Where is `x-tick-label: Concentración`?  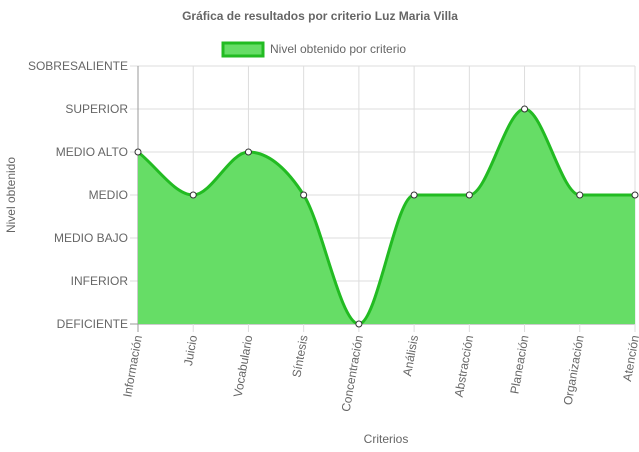 x-tick-label: Concentración is located at coordinates (352, 373).